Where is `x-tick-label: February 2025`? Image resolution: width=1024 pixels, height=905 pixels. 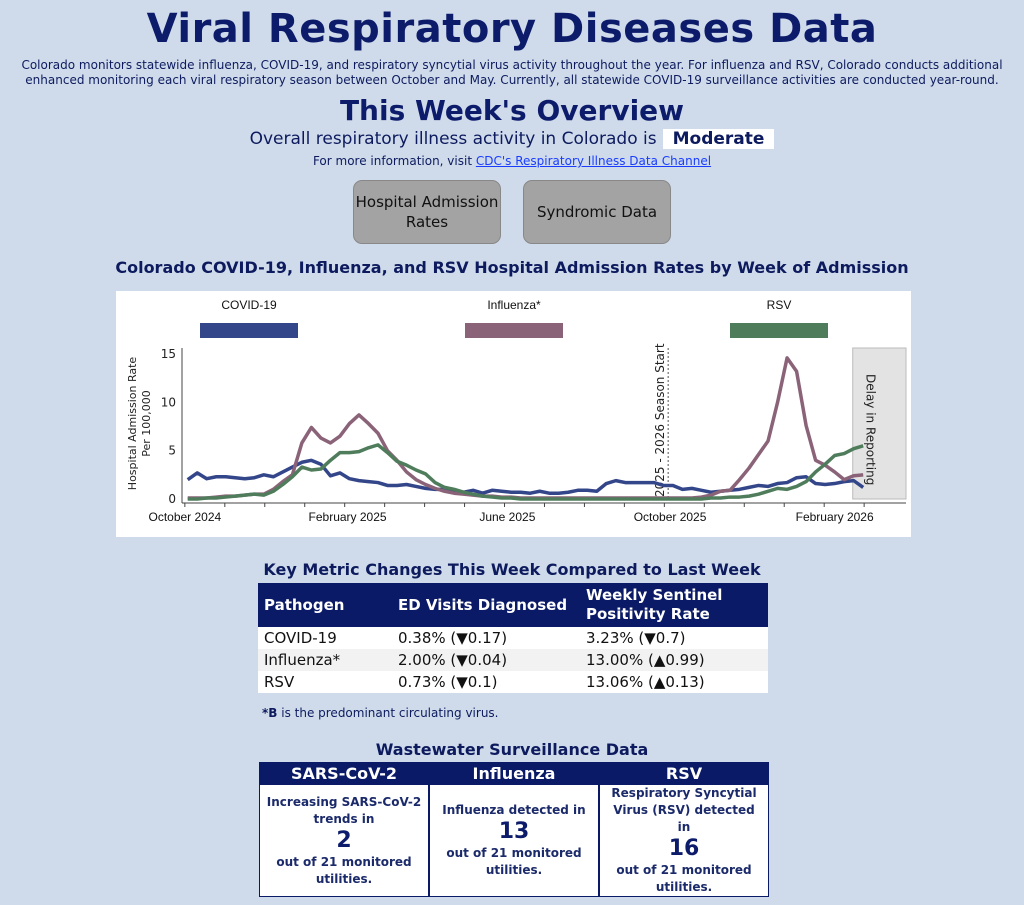 x-tick-label: February 2025 is located at coordinates (348, 517).